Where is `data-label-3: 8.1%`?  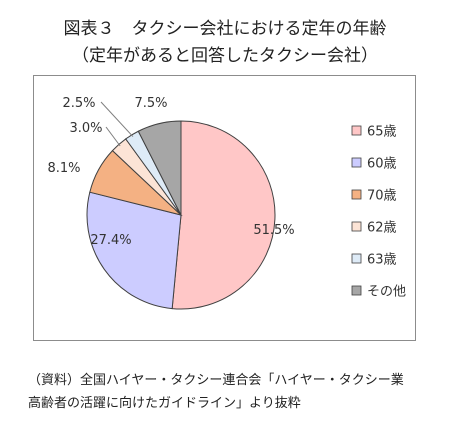 data-label-3: 8.1% is located at coordinates (63, 168).